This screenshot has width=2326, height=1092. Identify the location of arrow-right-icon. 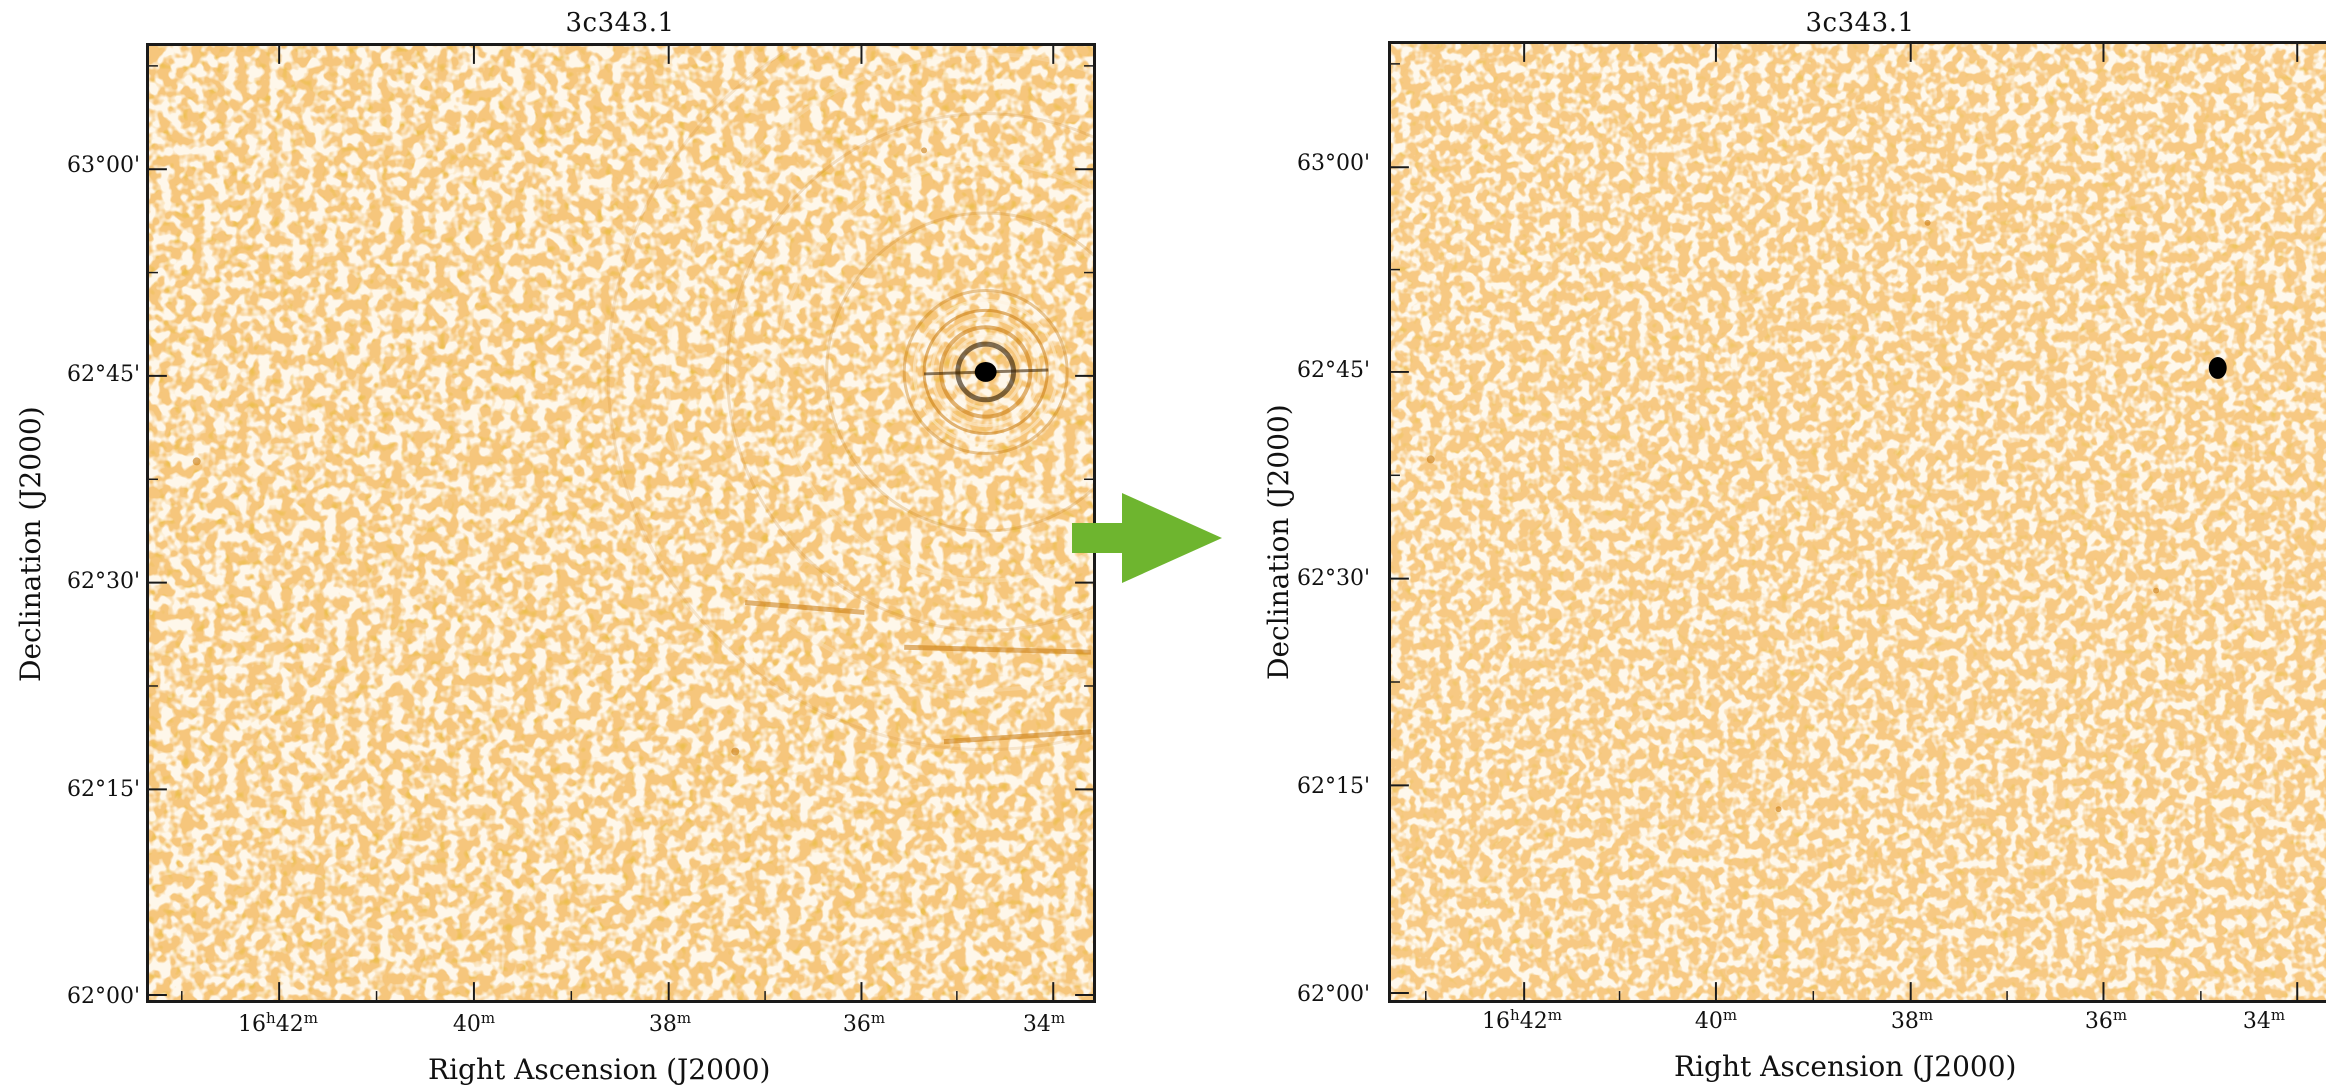
(1147, 538).